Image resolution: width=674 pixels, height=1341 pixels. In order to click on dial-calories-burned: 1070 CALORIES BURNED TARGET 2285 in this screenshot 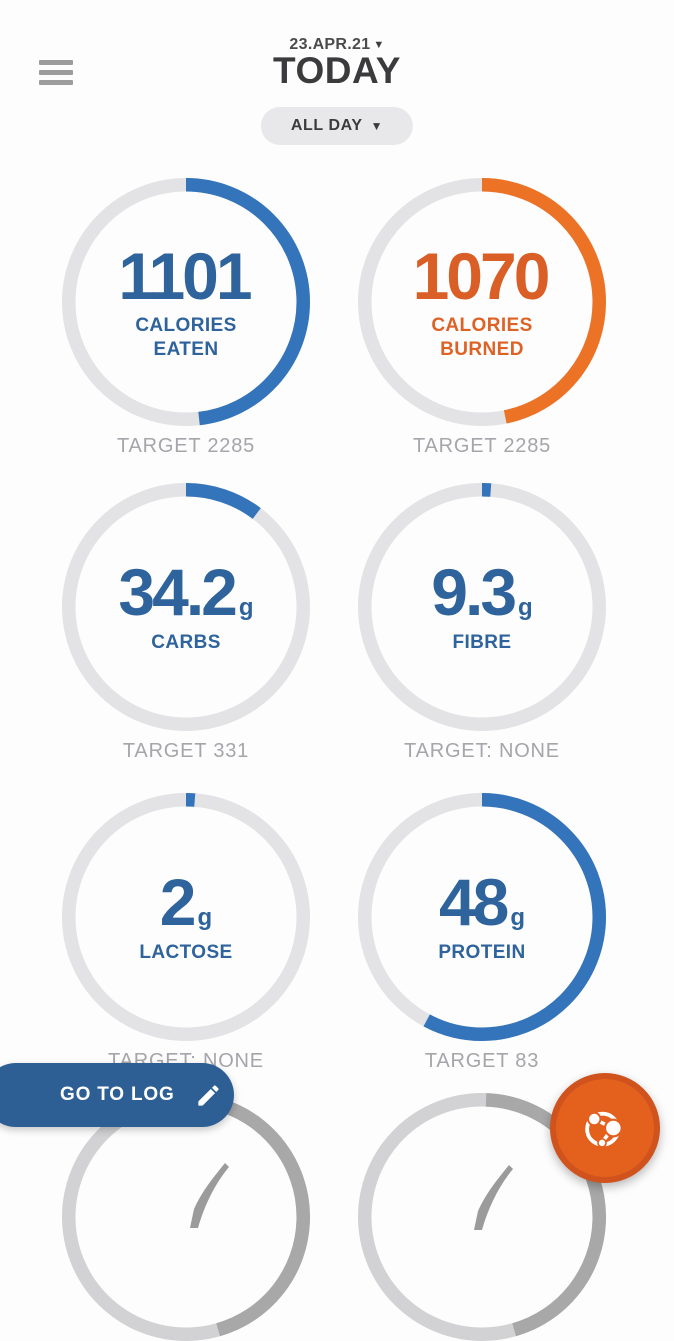, I will do `click(482, 318)`.